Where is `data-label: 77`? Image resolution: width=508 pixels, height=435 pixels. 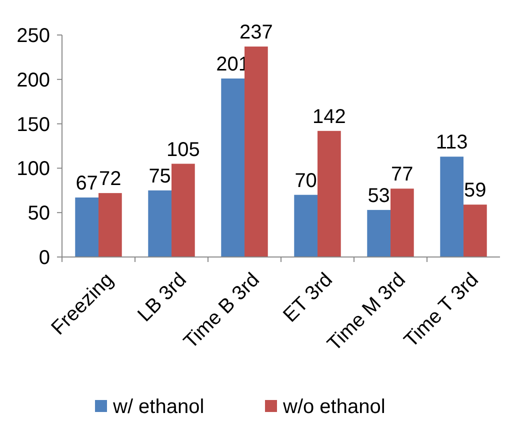 data-label: 77 is located at coordinates (402, 175).